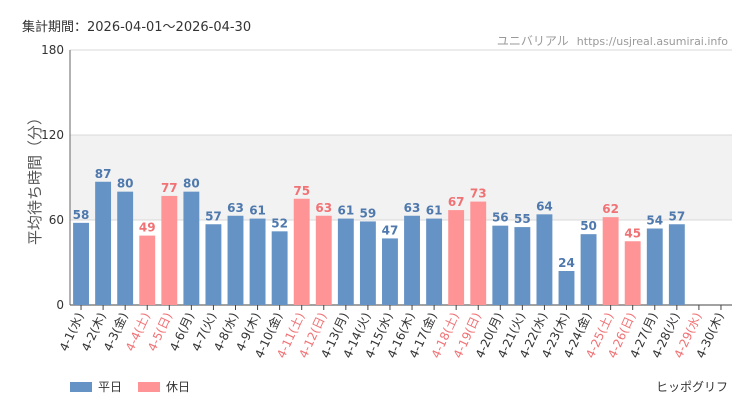 Image resolution: width=750 pixels, height=410 pixels. I want to click on data-label: 64, so click(544, 206).